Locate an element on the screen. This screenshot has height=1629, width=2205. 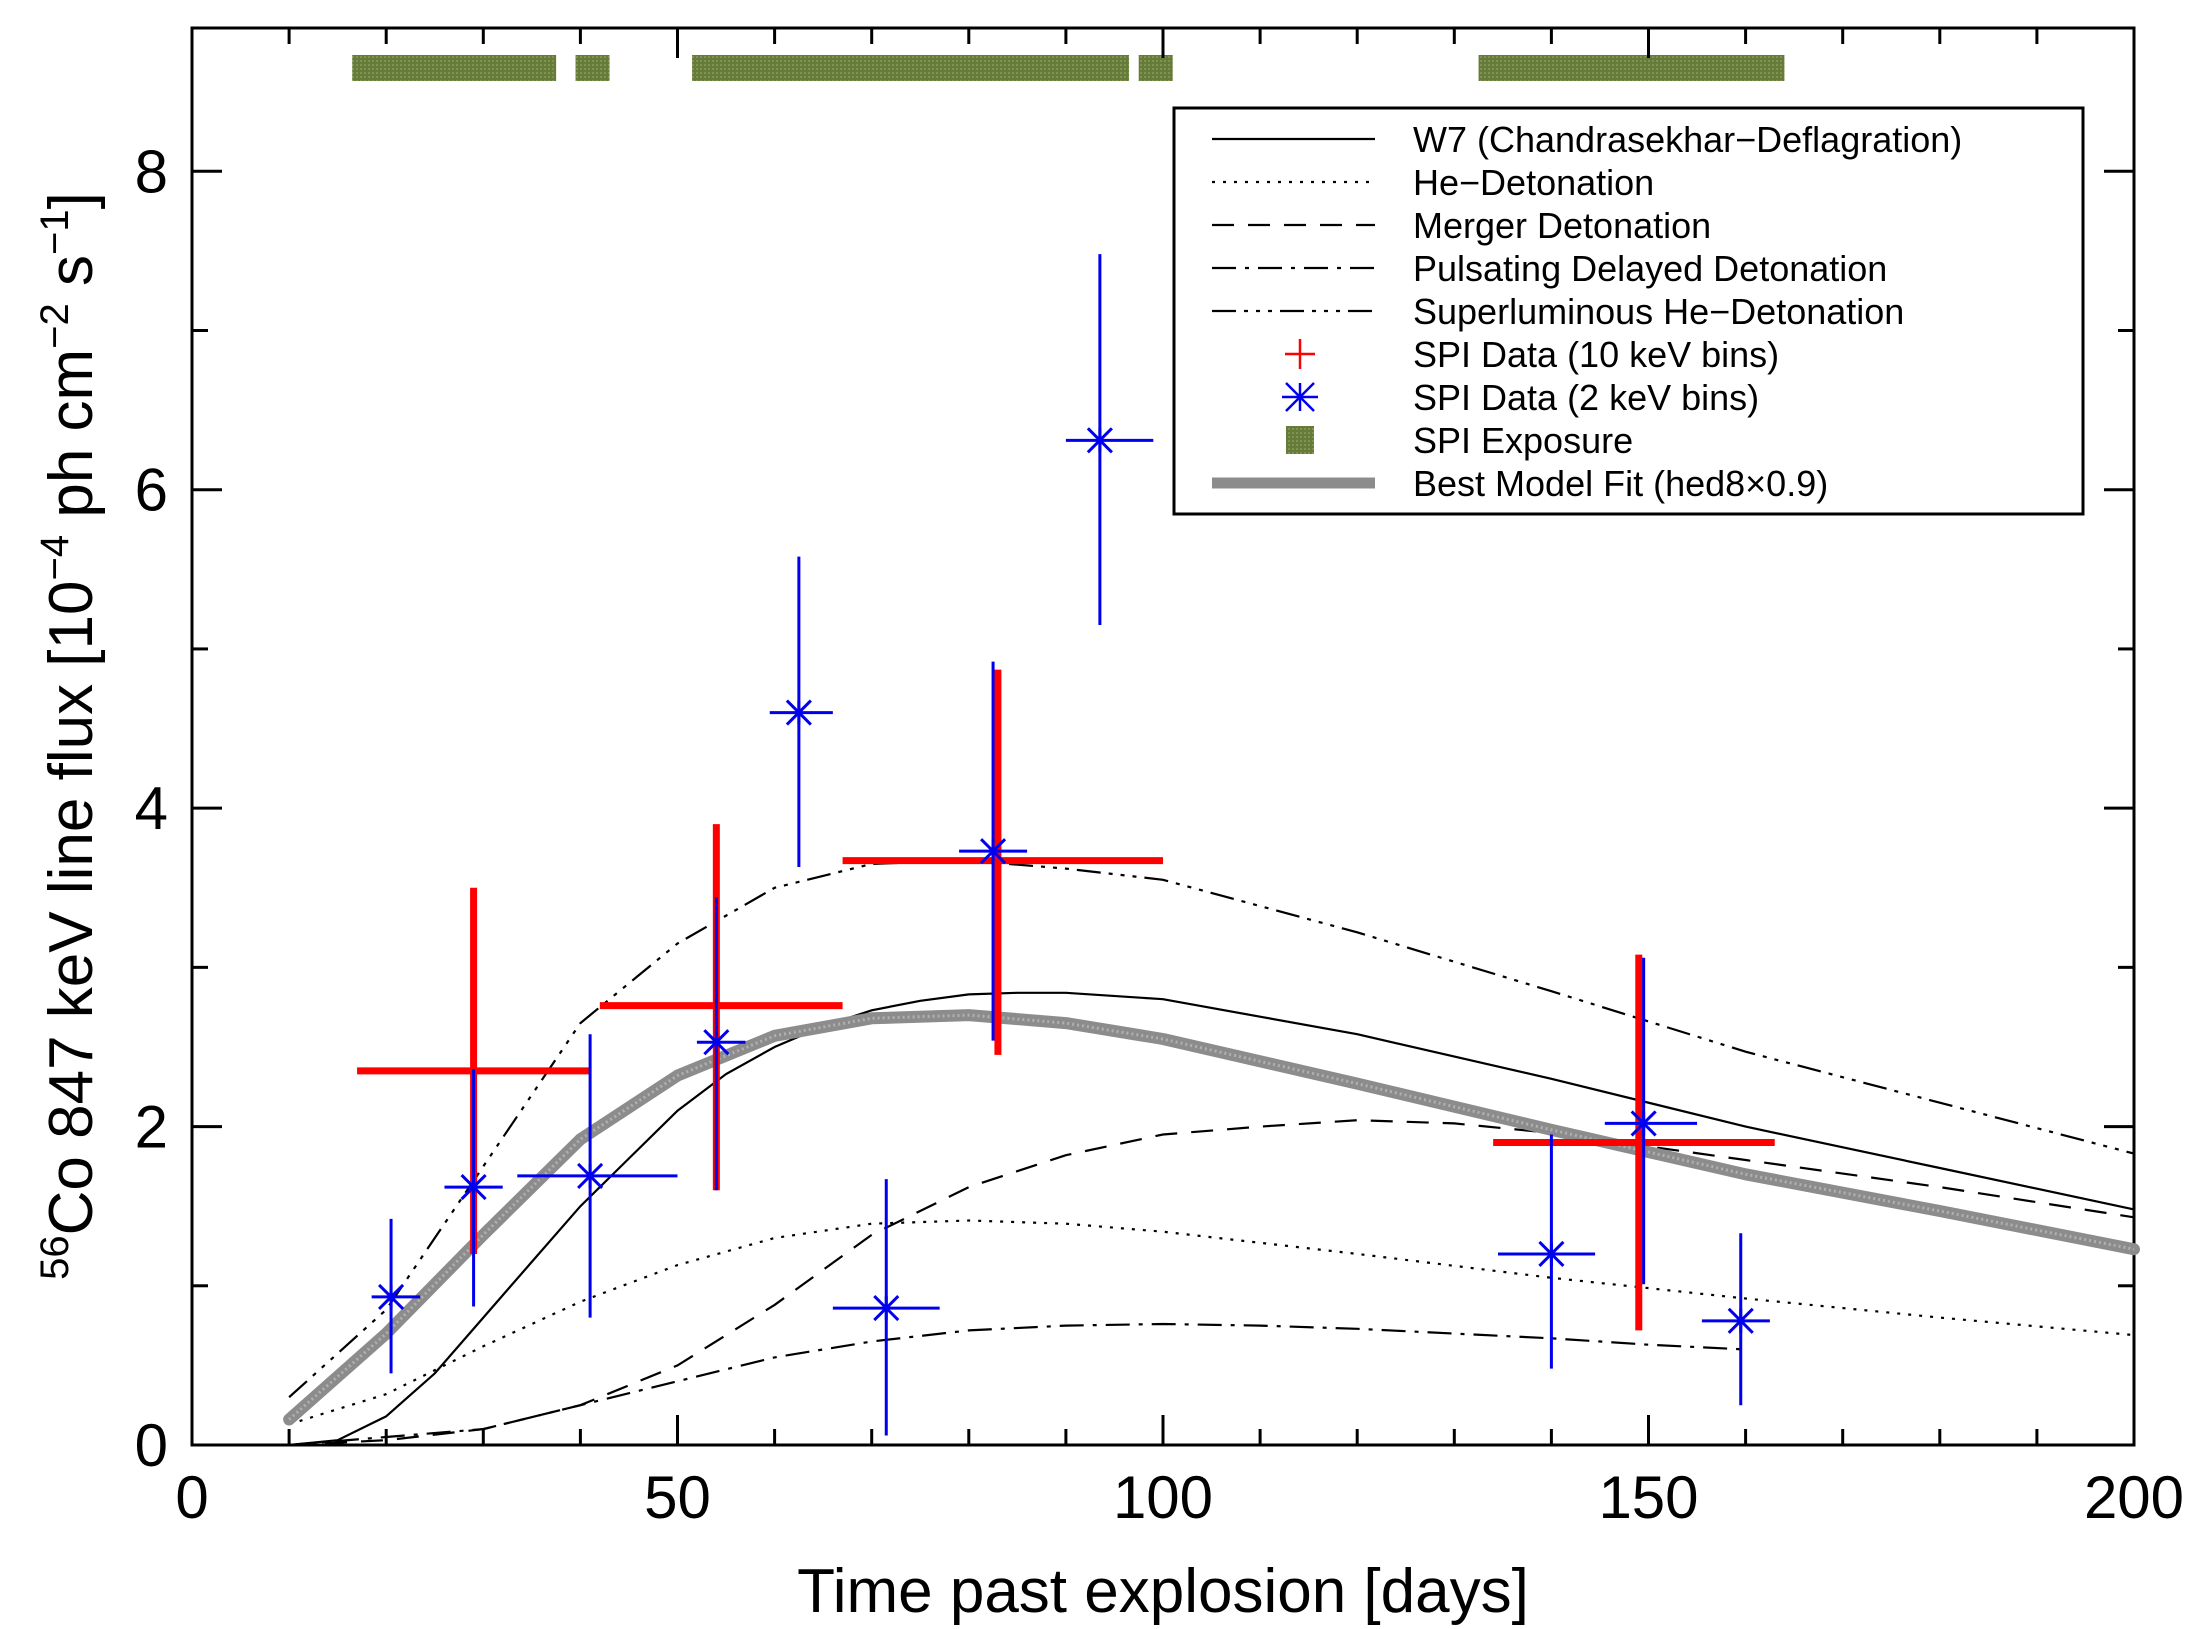
y-tick-label: 2 is located at coordinates (151, 1127).